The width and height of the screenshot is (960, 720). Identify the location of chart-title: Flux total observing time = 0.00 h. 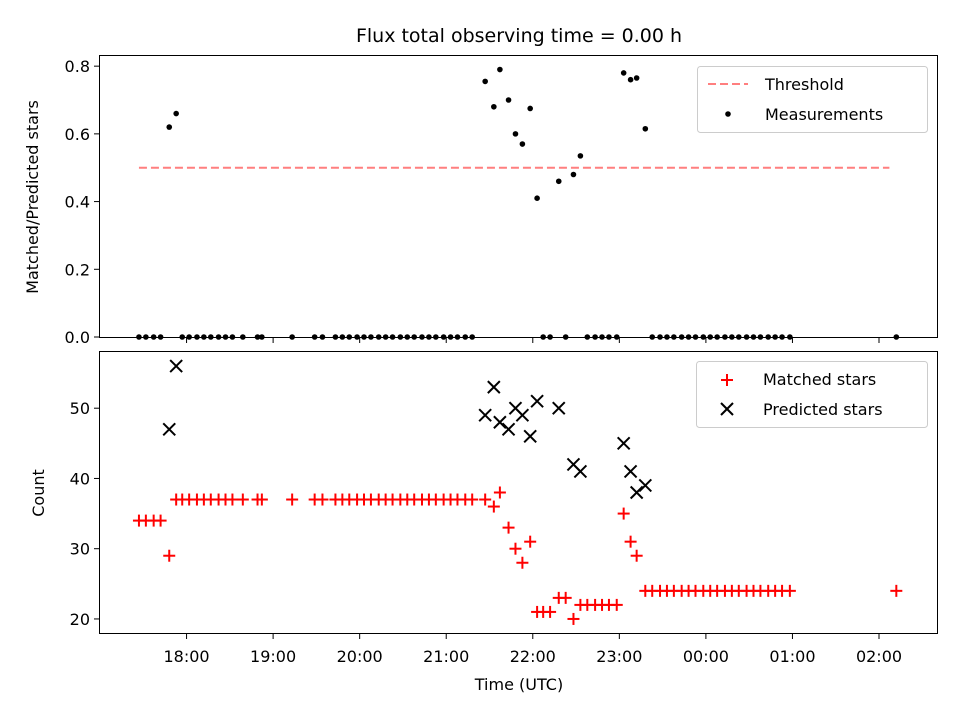
(519, 36).